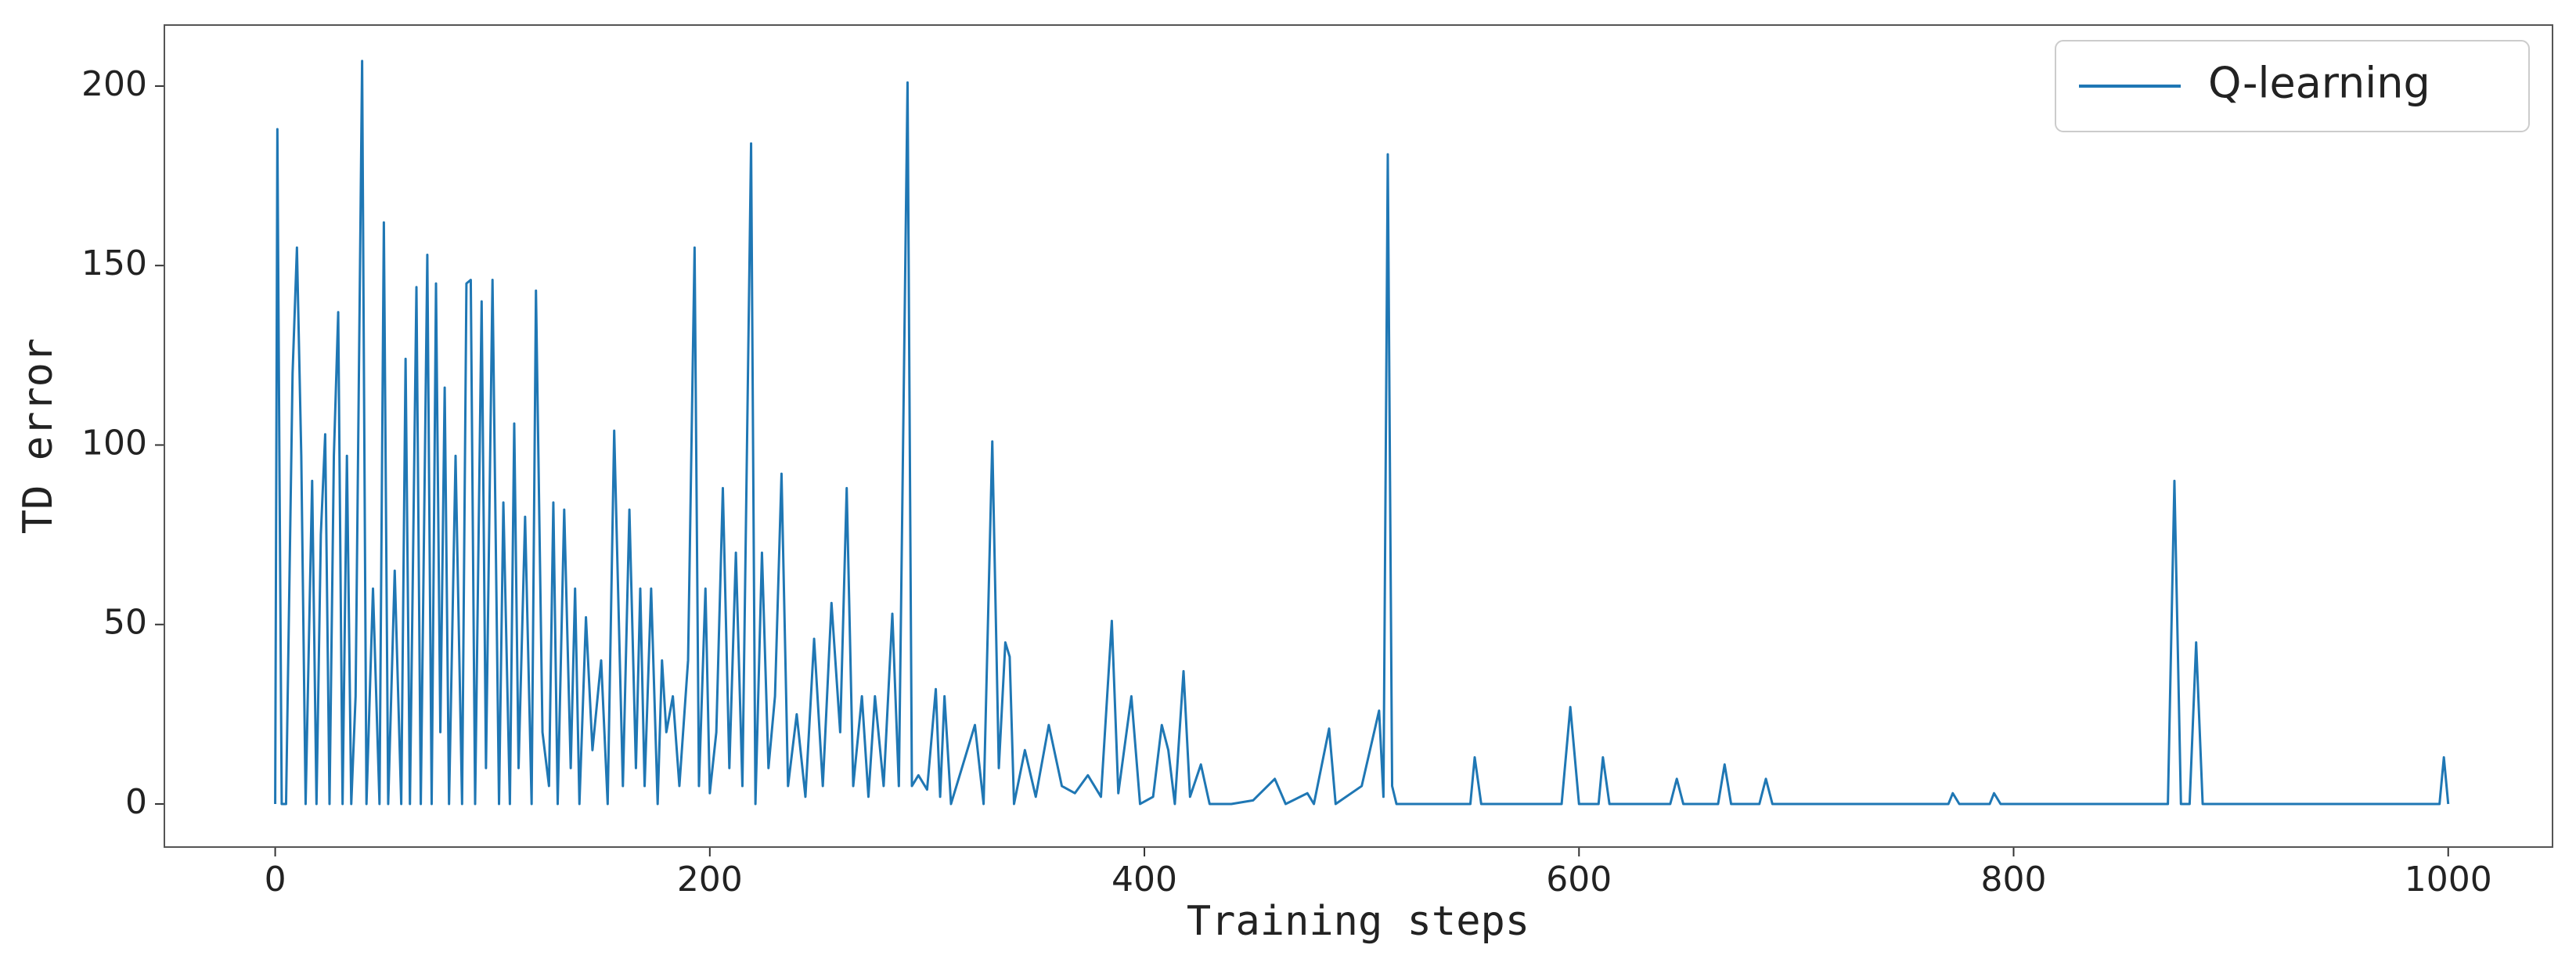 The image size is (2576, 959). Describe the element at coordinates (136, 802) in the screenshot. I see `y-tick-label: 0` at that location.